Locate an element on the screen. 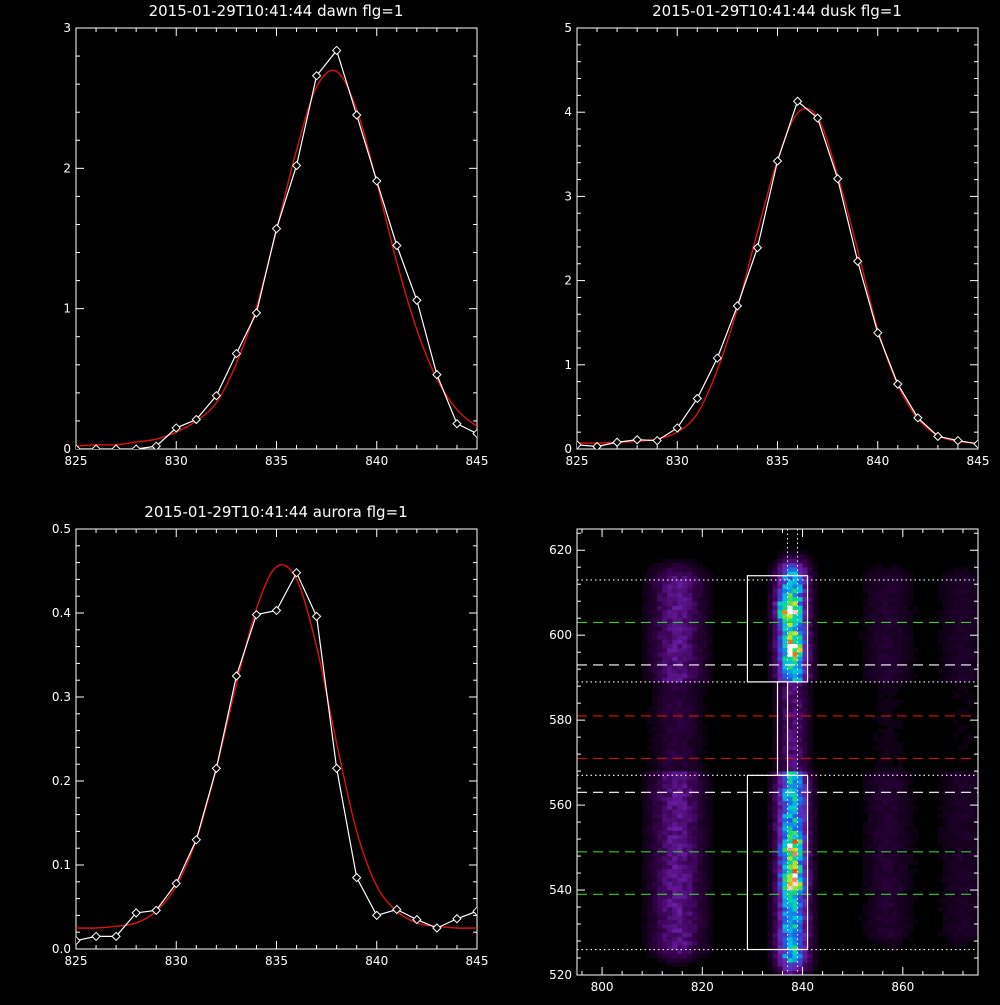  dusk-y-tick-label: 5 is located at coordinates (568, 28).